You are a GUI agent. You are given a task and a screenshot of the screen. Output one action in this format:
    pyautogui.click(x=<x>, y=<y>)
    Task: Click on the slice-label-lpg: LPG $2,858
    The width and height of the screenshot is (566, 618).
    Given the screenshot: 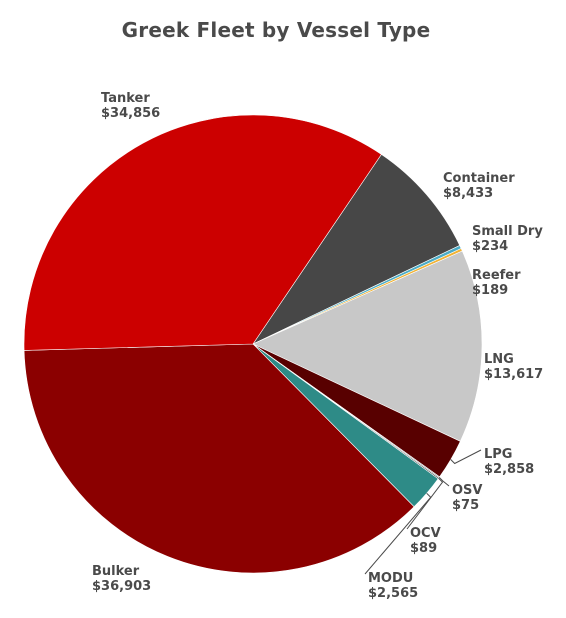 What is the action you would take?
    pyautogui.click(x=509, y=462)
    